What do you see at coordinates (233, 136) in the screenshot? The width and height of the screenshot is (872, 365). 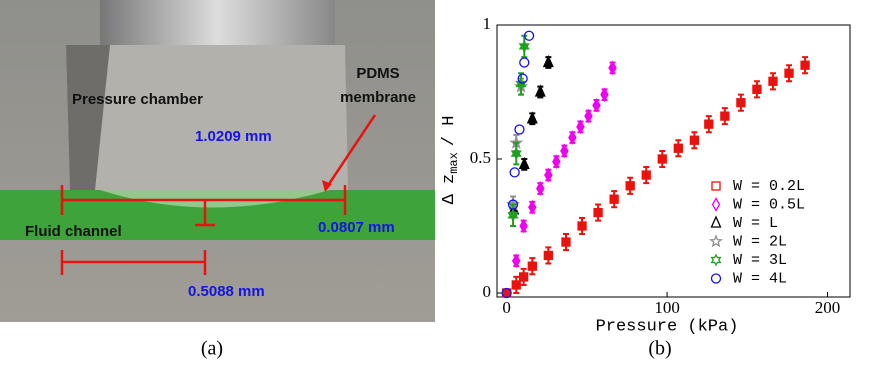 I see `height-label: 1.0209 mm` at bounding box center [233, 136].